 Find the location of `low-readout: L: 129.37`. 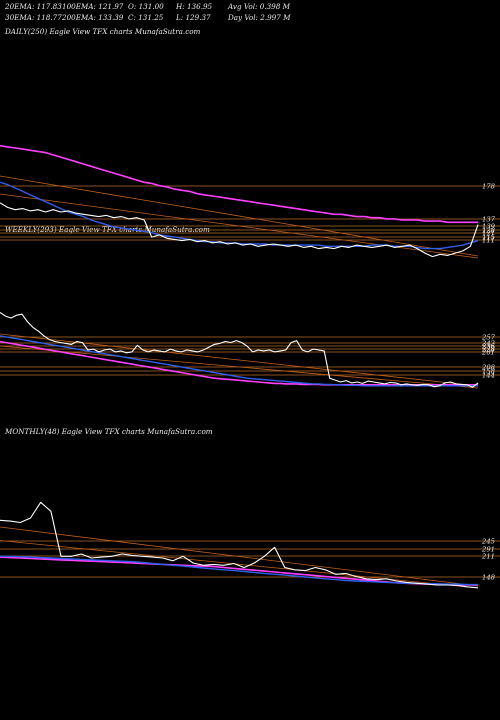

low-readout: L: 129.37 is located at coordinates (193, 17).